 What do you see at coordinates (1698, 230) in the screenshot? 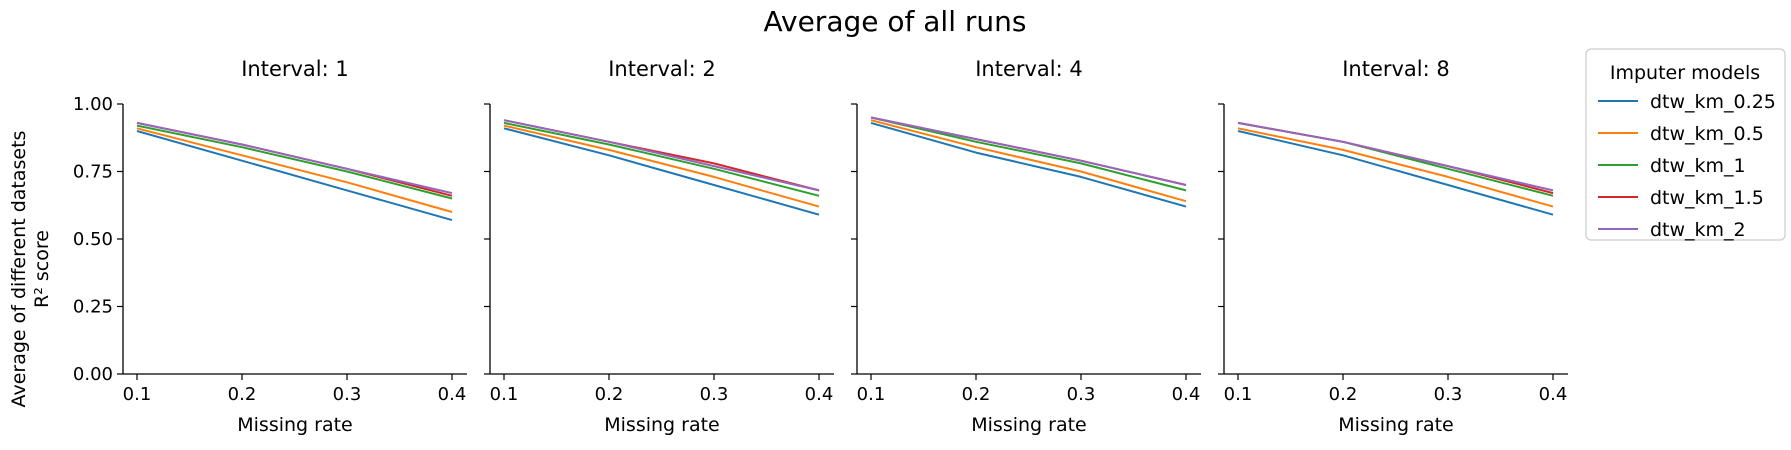
I see `legend-label: dtw_km_2` at bounding box center [1698, 230].